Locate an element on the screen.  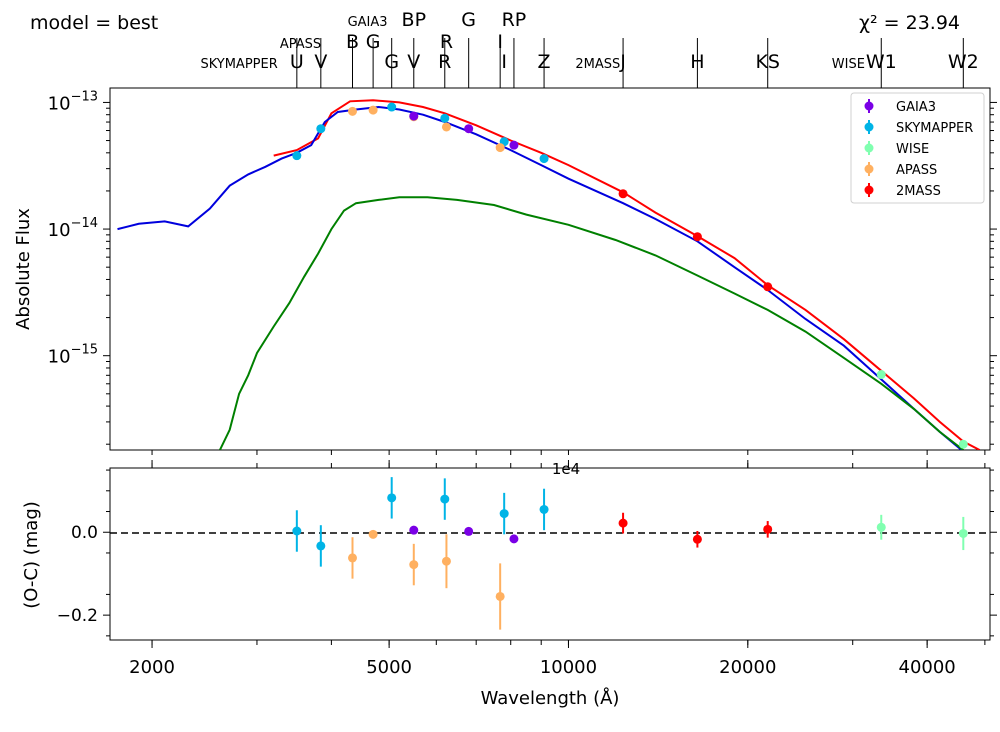
sed-y-tick-label-2: 10−15 is located at coordinates (73, 355).